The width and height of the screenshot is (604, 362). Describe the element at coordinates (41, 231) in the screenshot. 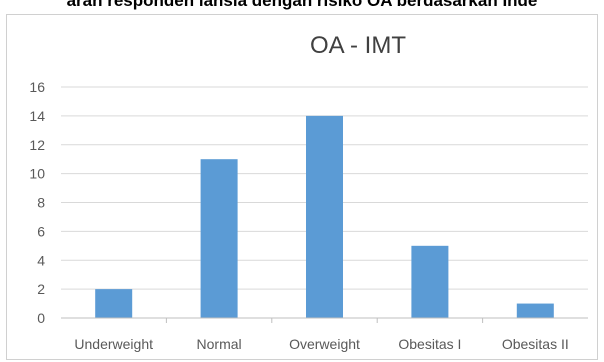

I see `y-tick-label: 6` at that location.